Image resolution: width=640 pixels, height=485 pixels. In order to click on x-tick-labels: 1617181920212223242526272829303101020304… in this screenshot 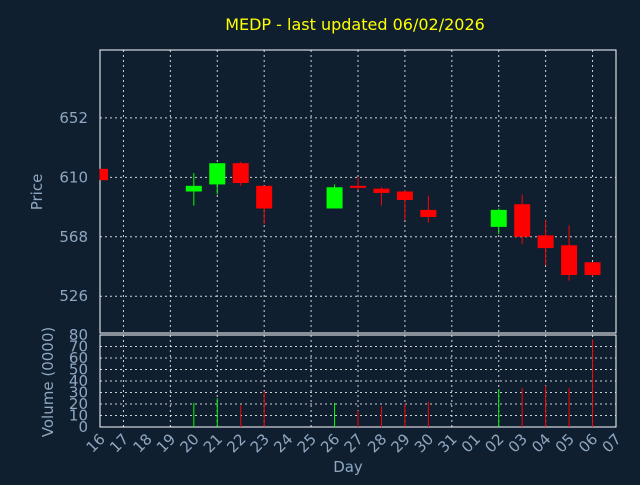, I will do `click(354, 443)`.